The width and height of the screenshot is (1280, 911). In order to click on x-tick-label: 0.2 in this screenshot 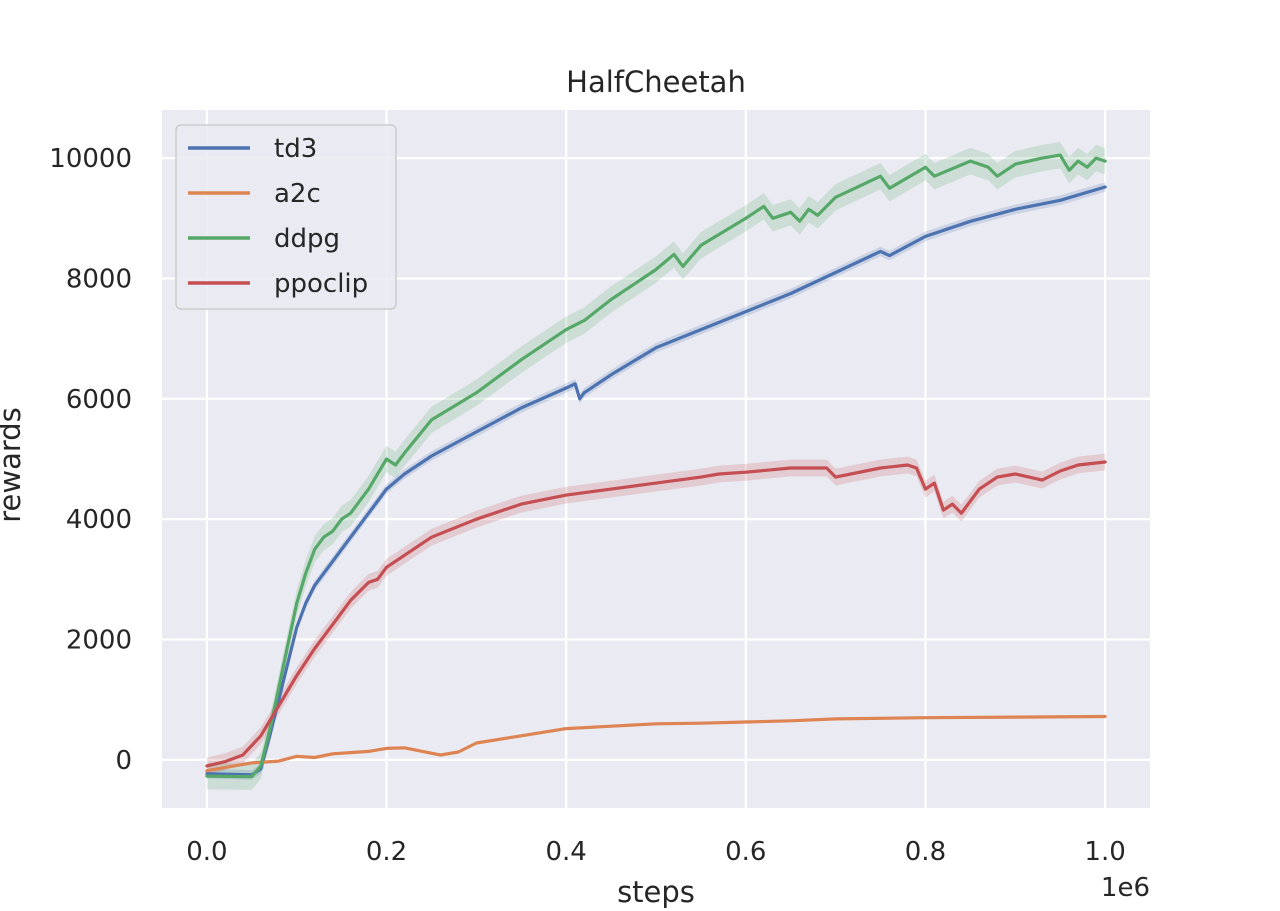, I will do `click(386, 852)`.